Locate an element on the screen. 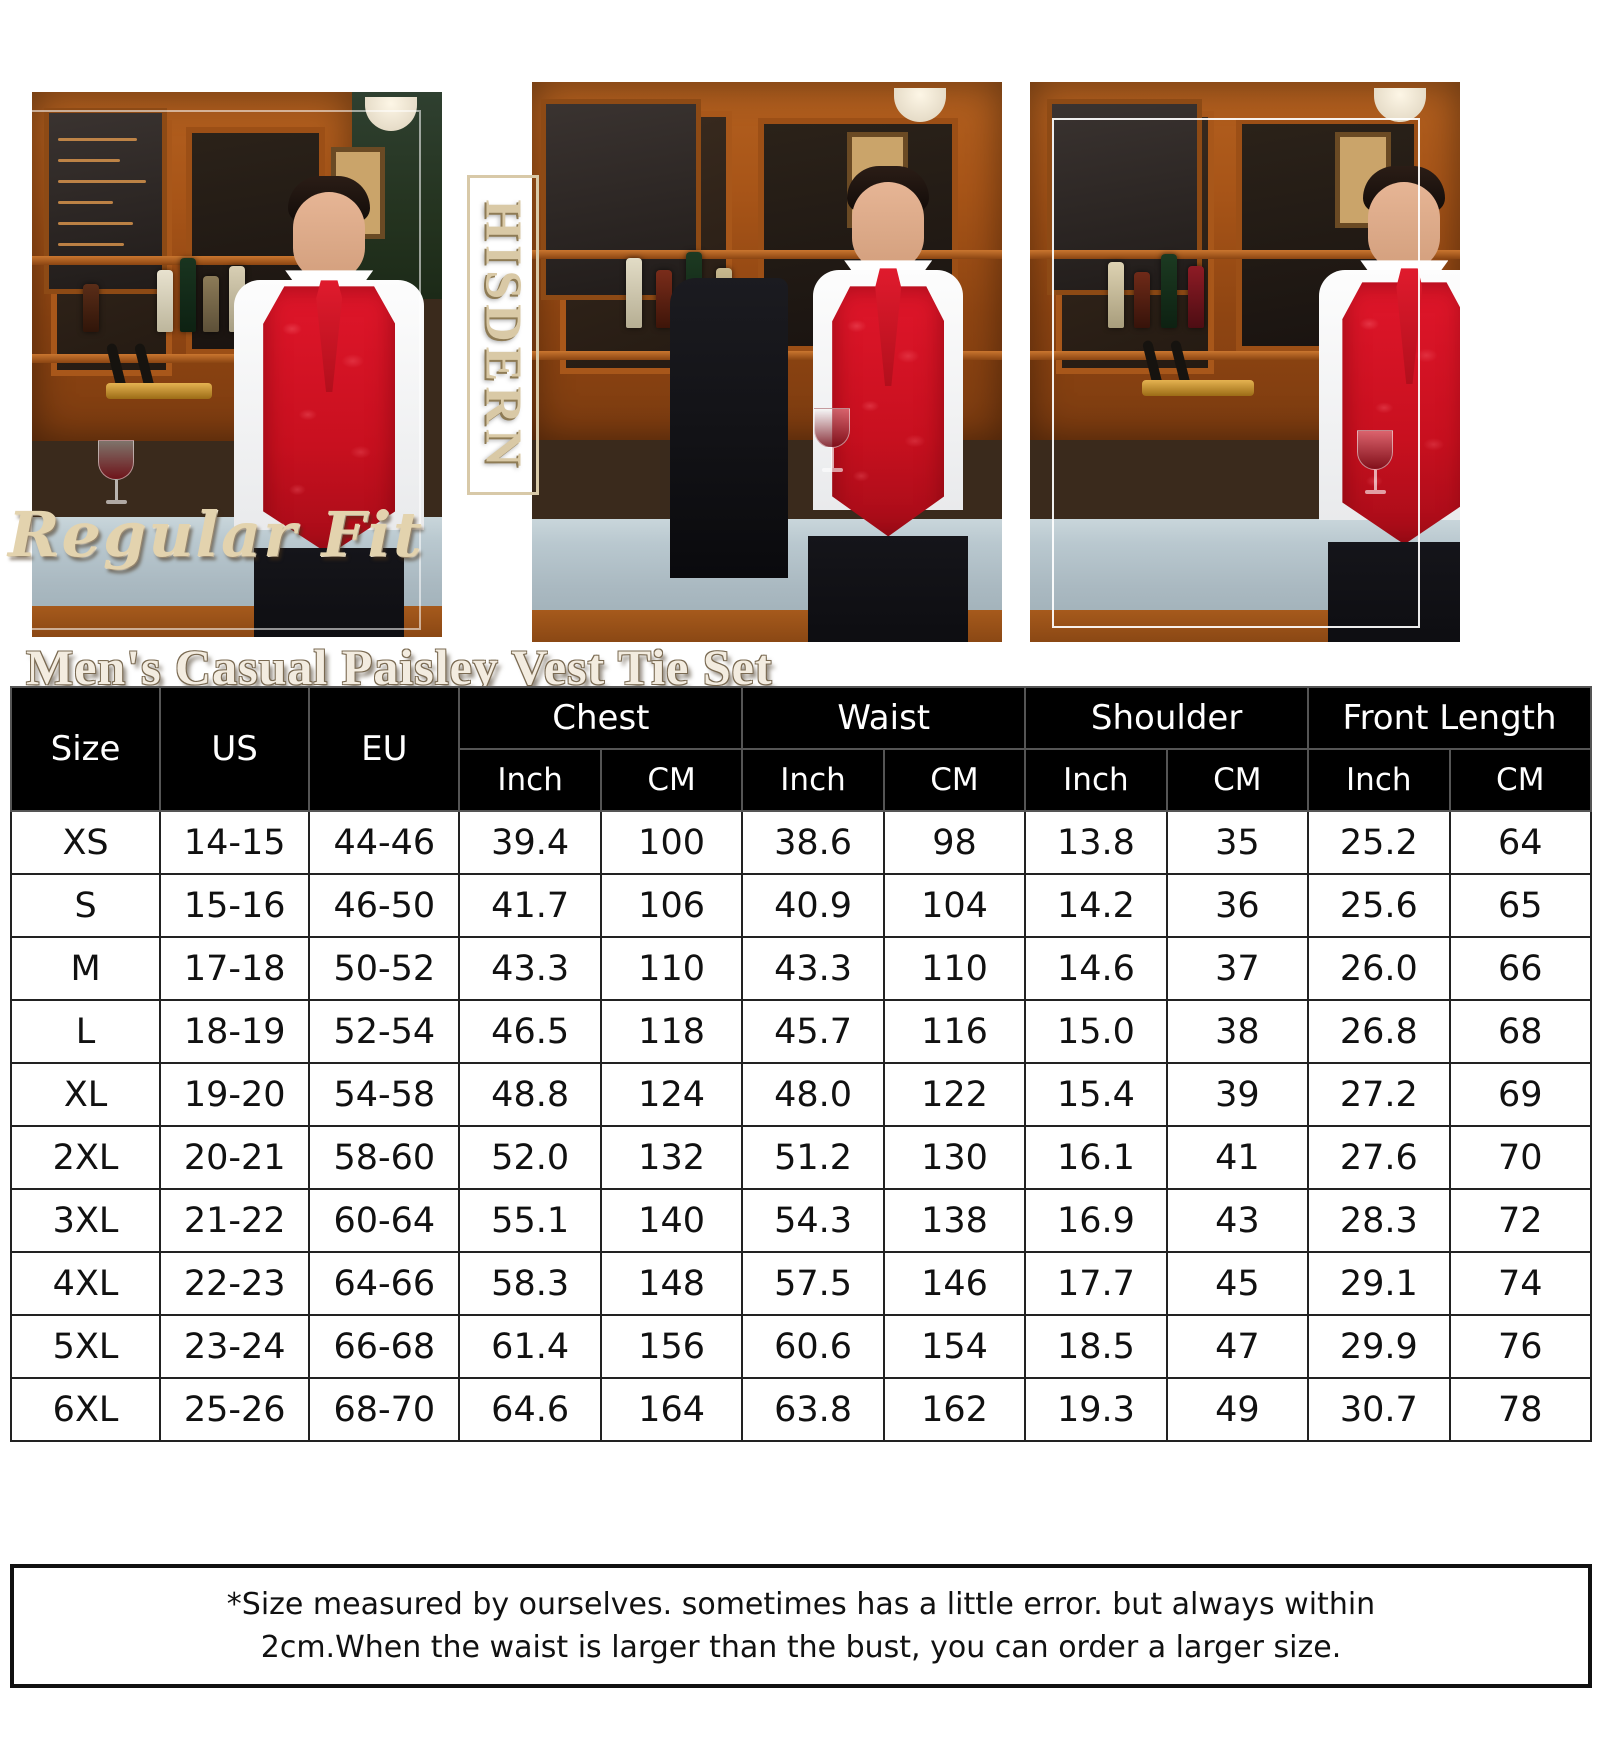 This screenshot has width=1600, height=1740. cell-size: 6XL is located at coordinates (85, 1409).